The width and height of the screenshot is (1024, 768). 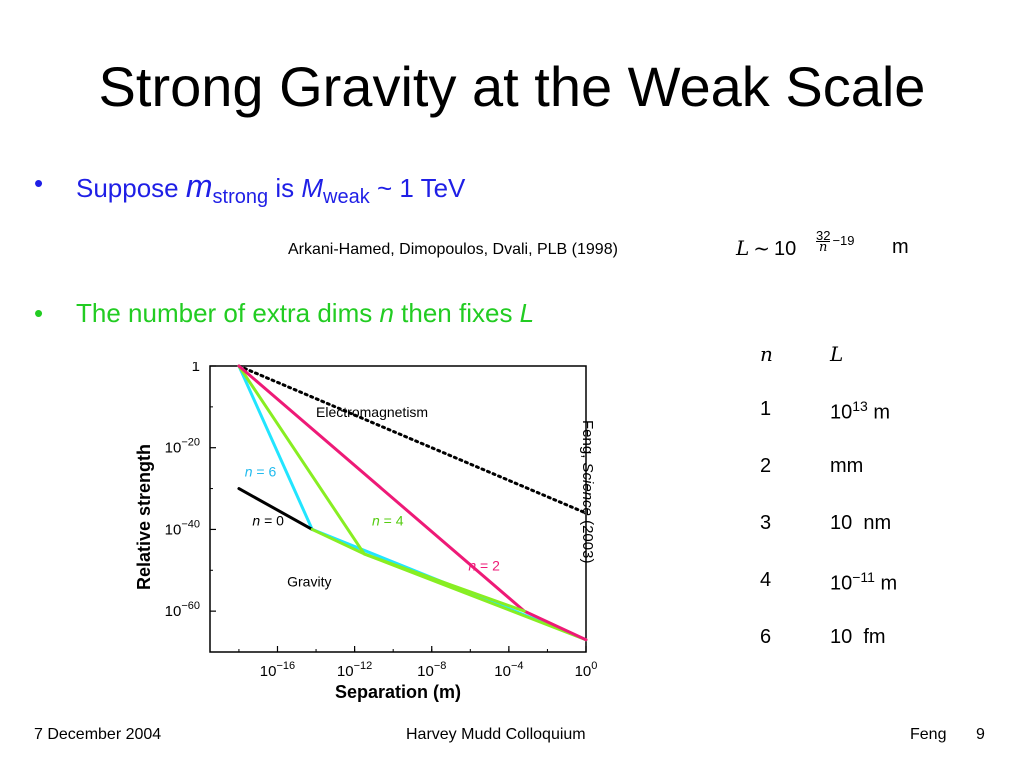 I want to click on formula-base: 10, so click(x=785, y=249).